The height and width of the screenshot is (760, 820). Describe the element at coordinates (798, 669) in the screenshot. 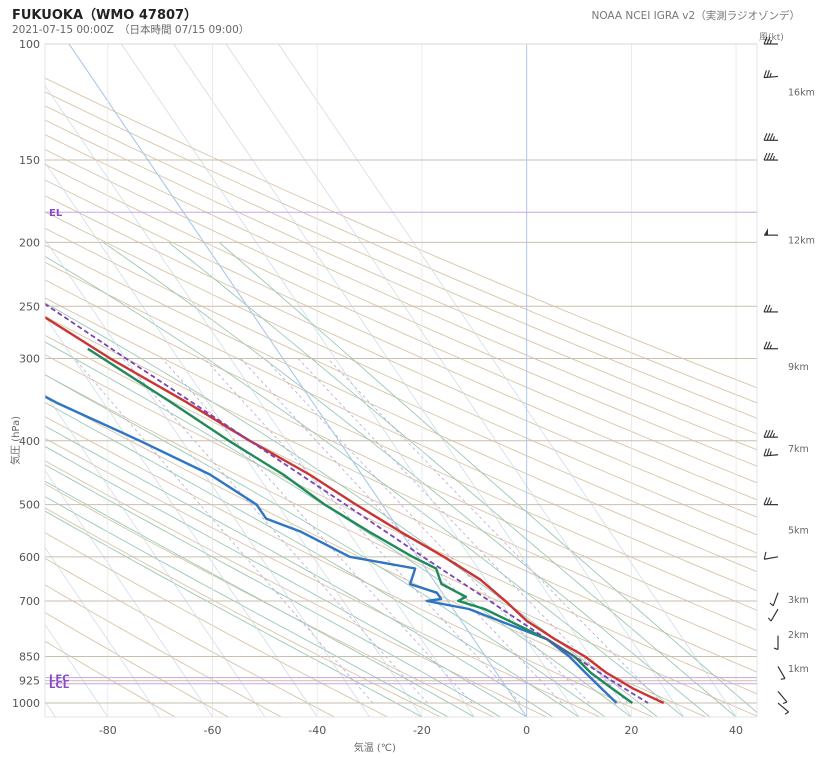

I see `height-label: 1km` at that location.